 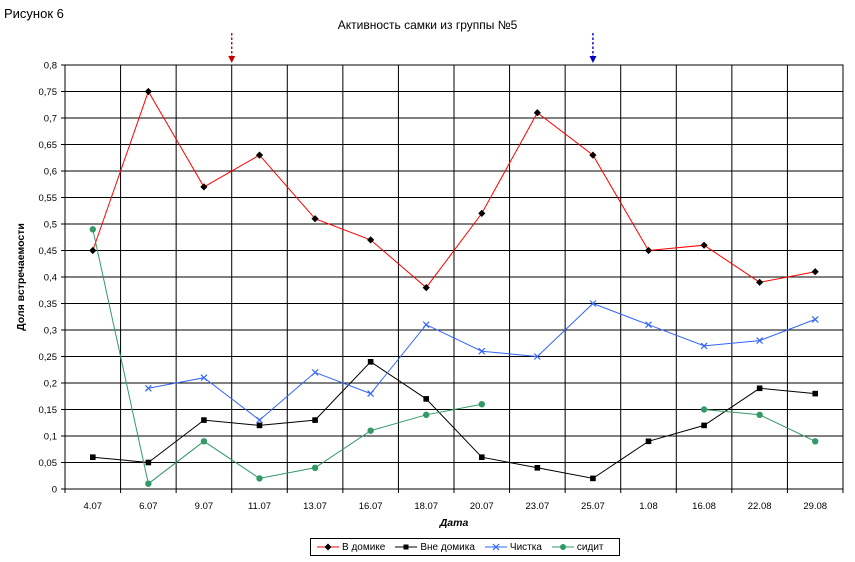 I want to click on legend-label: Чистка, so click(x=525, y=547).